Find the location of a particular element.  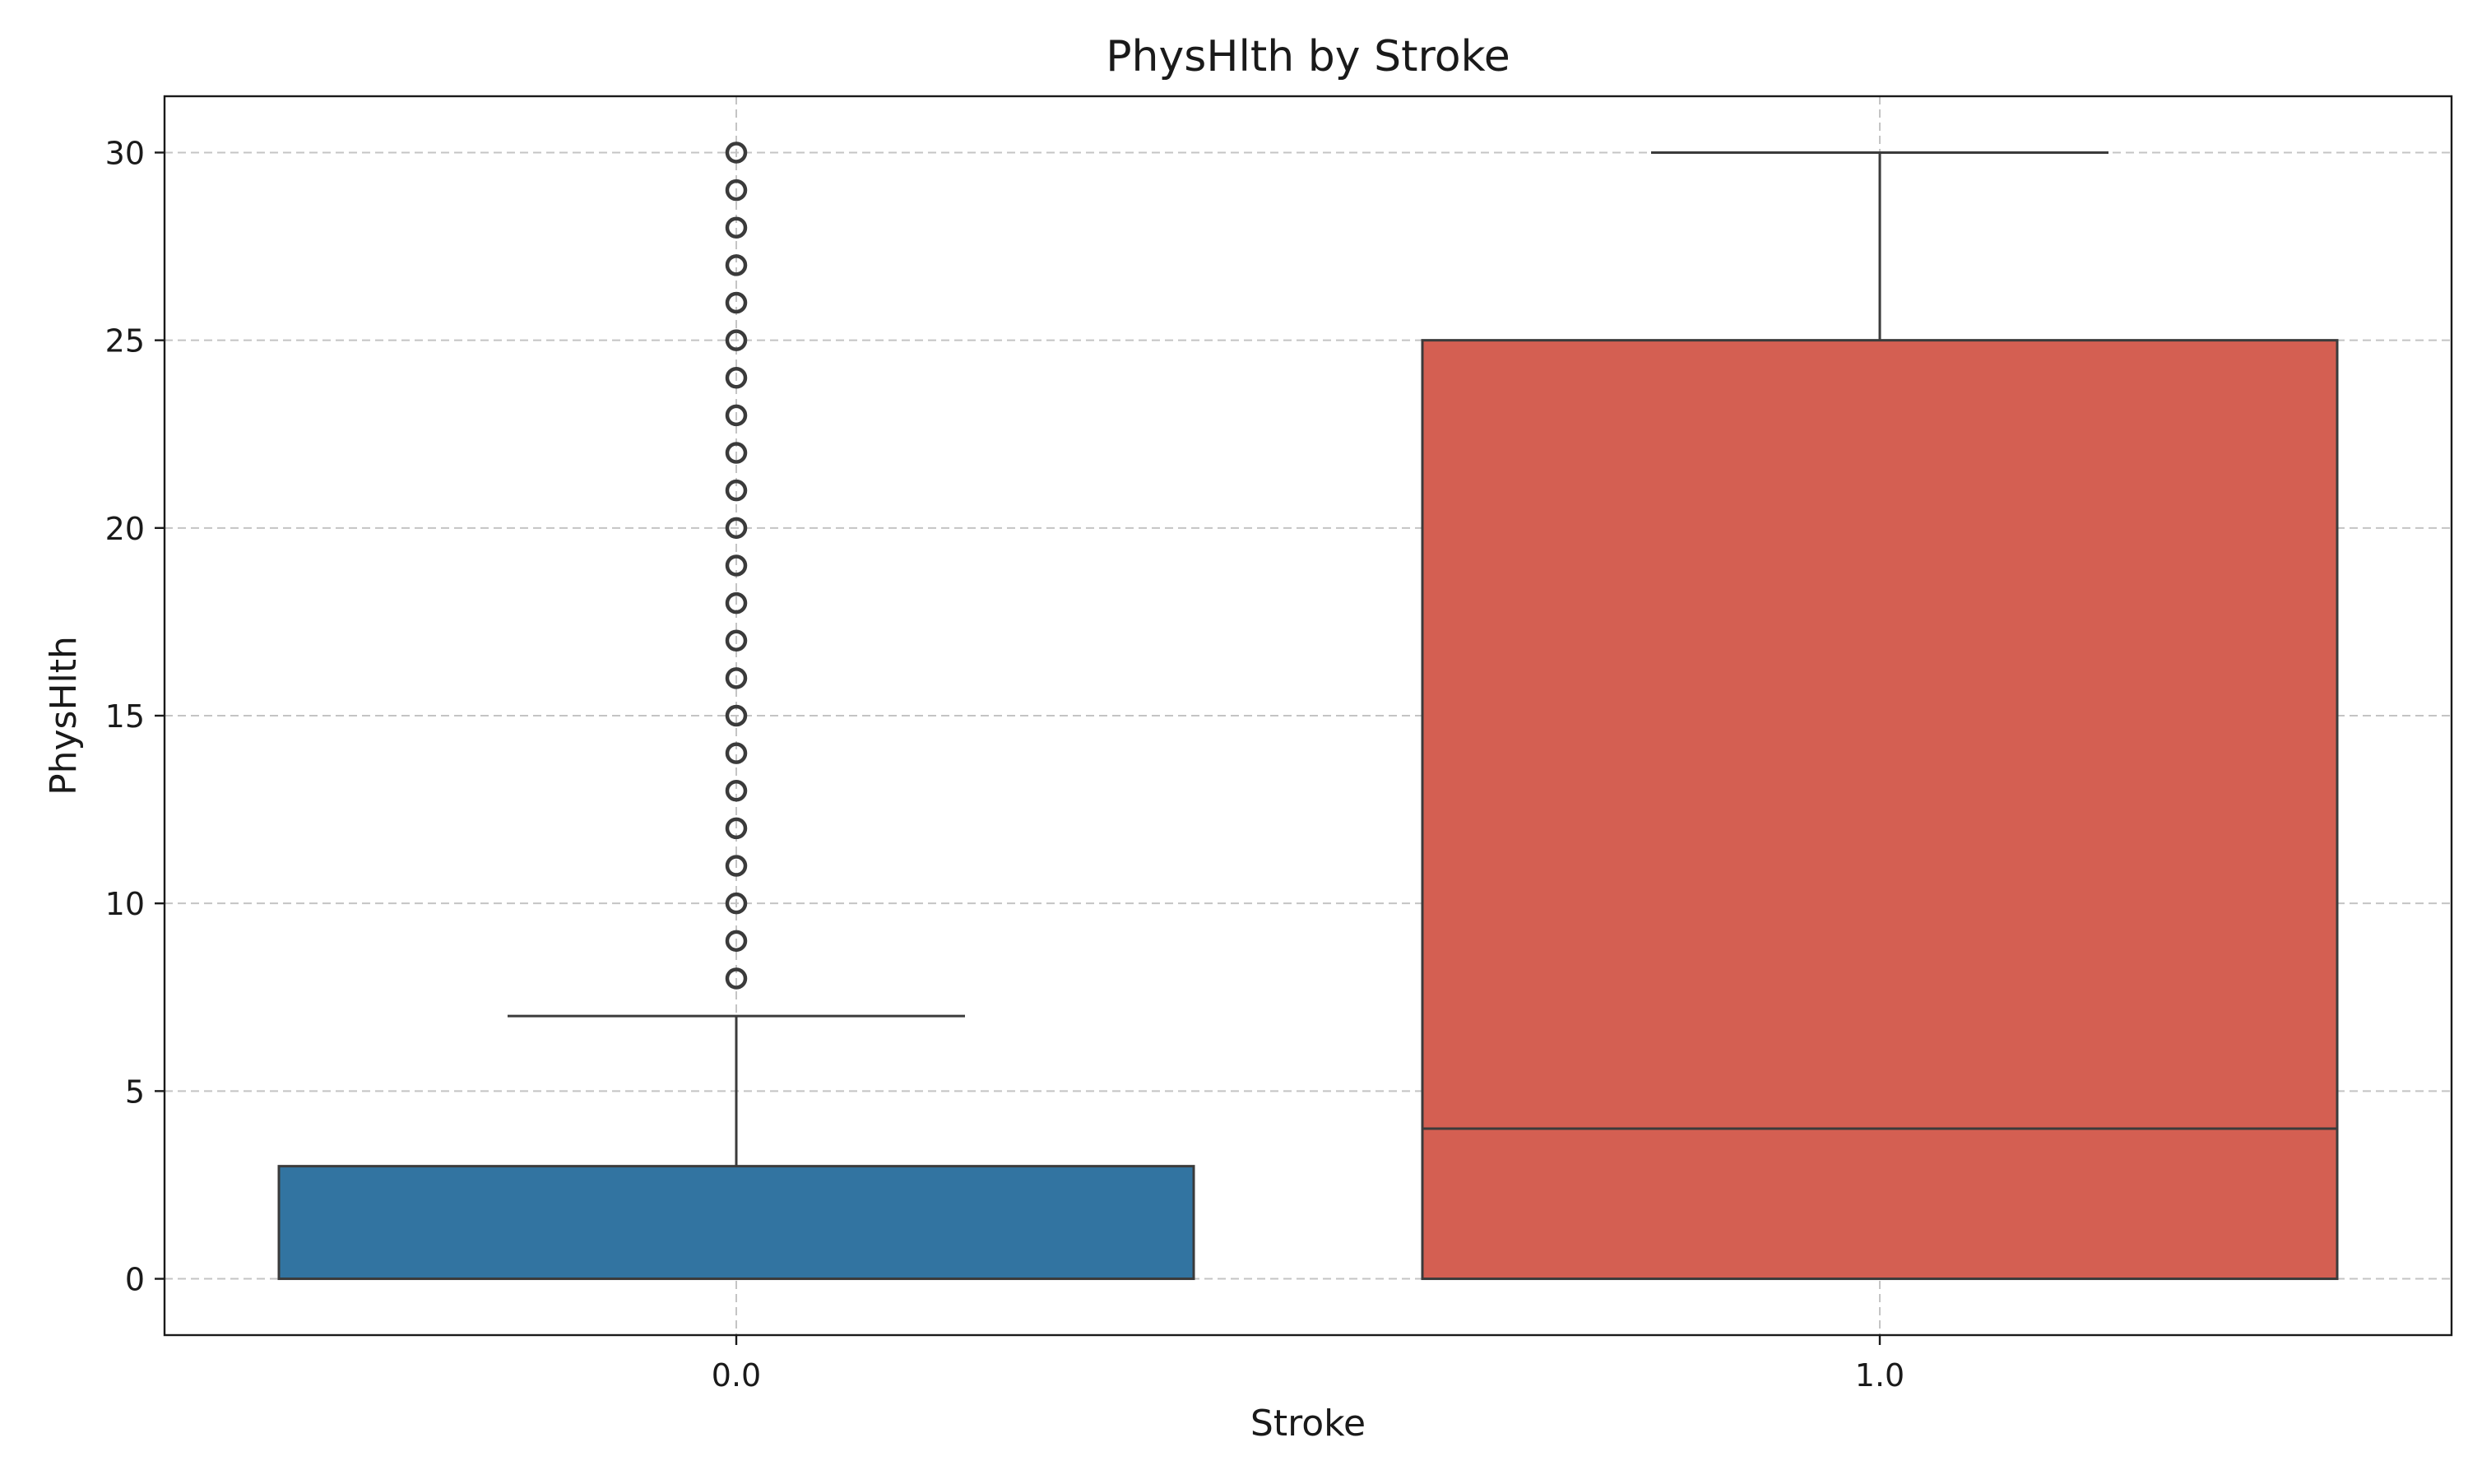

y-tick-label: 25 is located at coordinates (125, 341).